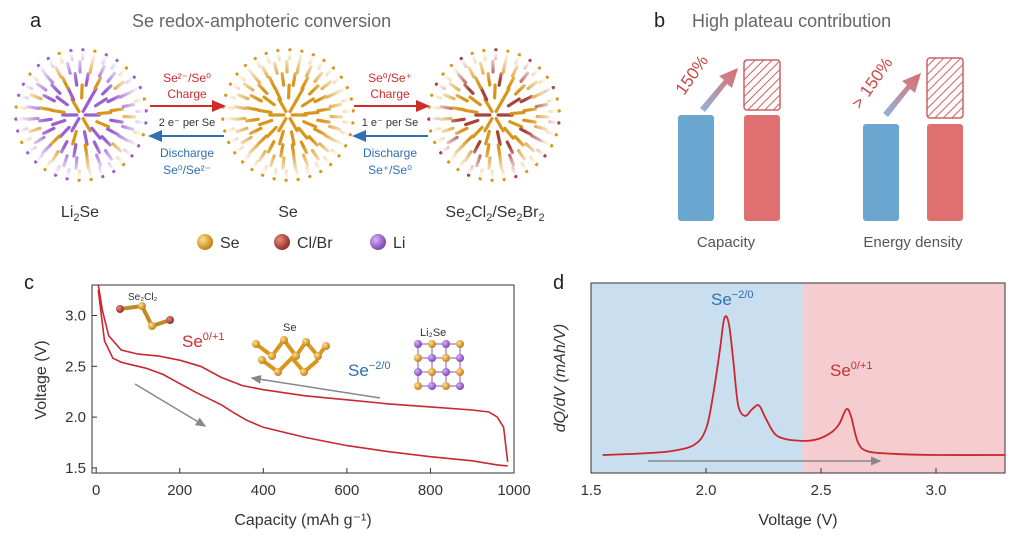  Describe the element at coordinates (302, 520) in the screenshot. I see `panel-c-xlabel: Capacity (mAh g⁻¹)` at that location.